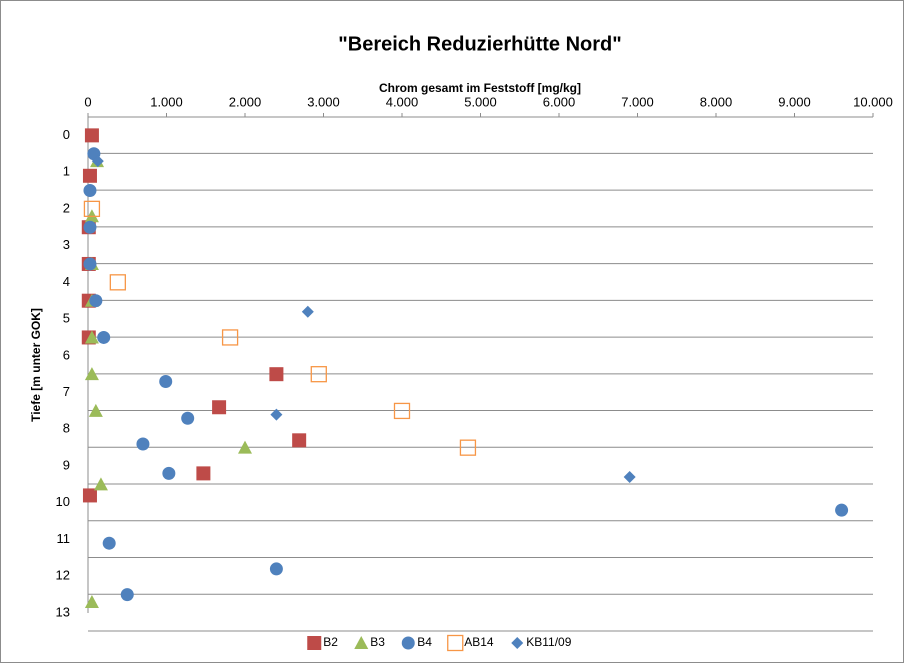 The height and width of the screenshot is (669, 905). What do you see at coordinates (63, 575) in the screenshot?
I see `y-tick-label: 12` at bounding box center [63, 575].